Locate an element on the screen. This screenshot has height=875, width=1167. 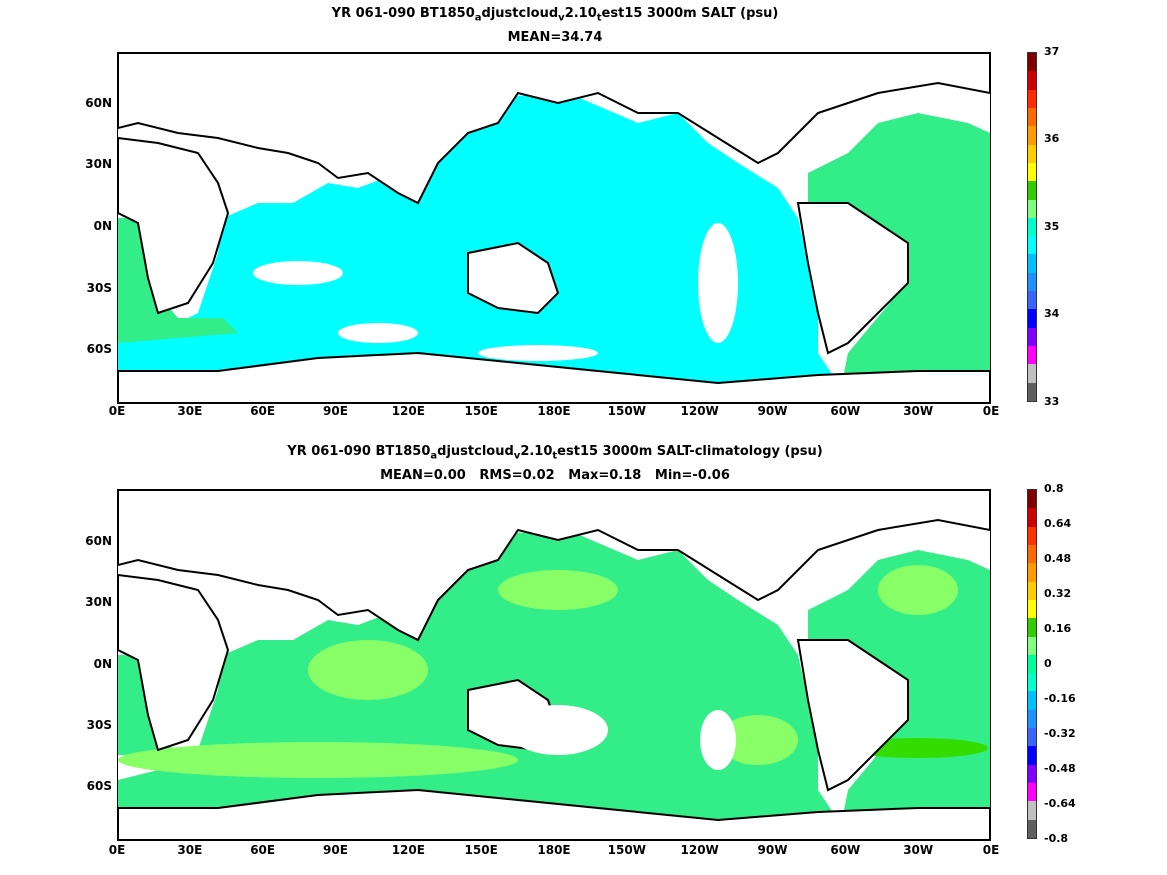
panel1-lon-2: 60E is located at coordinates (263, 411).